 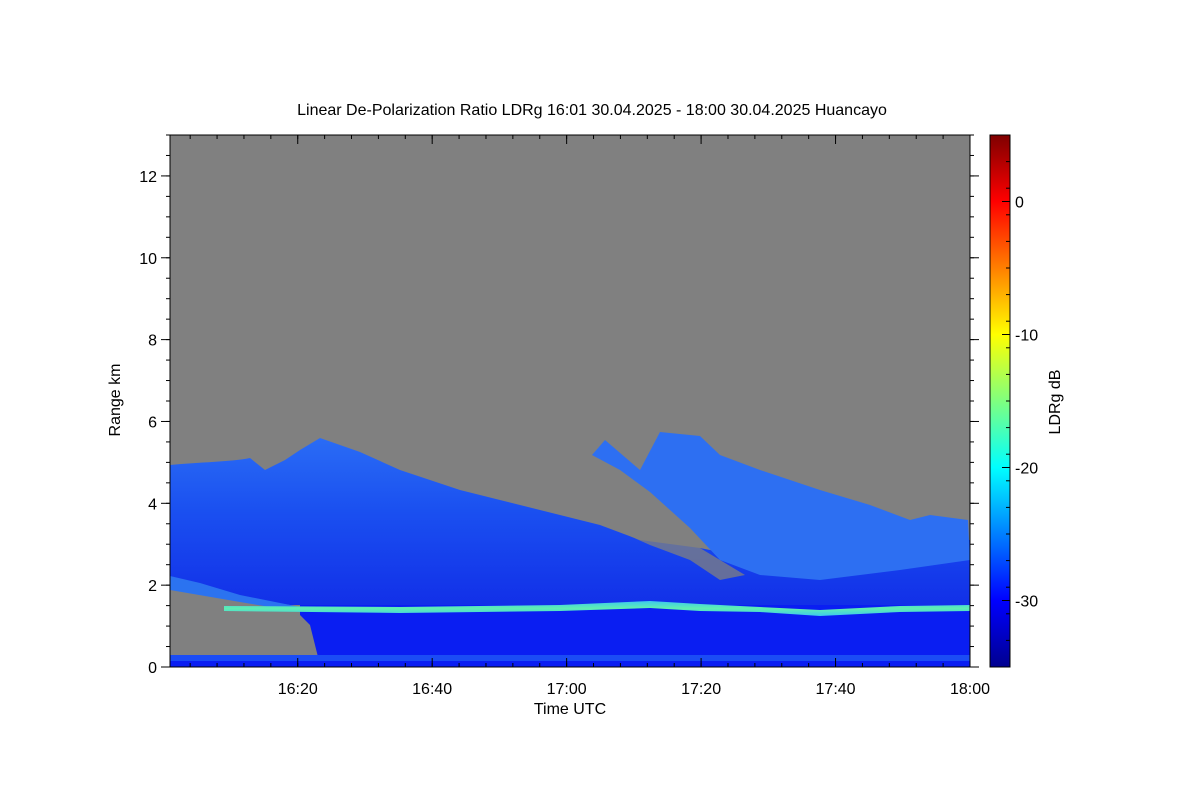 What do you see at coordinates (836, 689) in the screenshot?
I see `x-tick-label: 17:40` at bounding box center [836, 689].